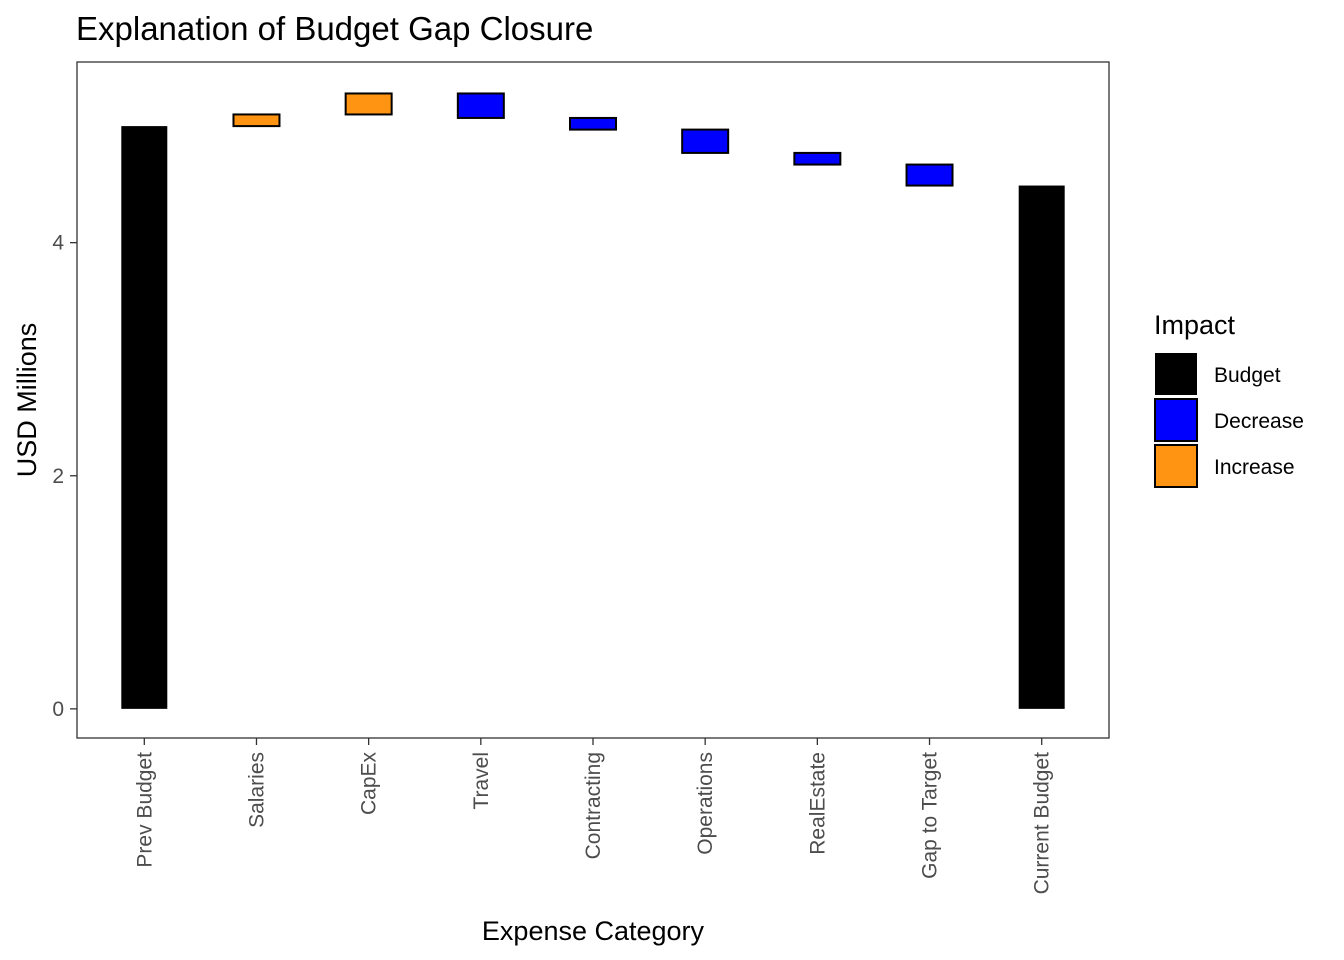  What do you see at coordinates (58, 476) in the screenshot?
I see `y-tick-label-2: 2` at bounding box center [58, 476].